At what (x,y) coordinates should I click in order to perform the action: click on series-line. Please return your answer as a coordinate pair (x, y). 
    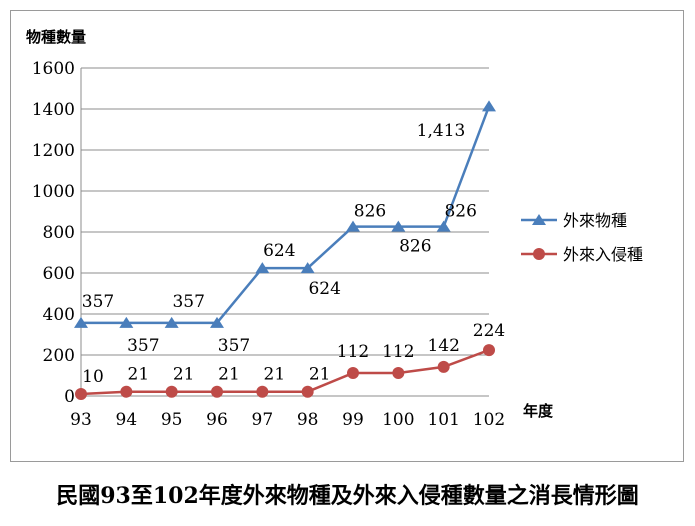
    Looking at the image, I should click on (285, 372).